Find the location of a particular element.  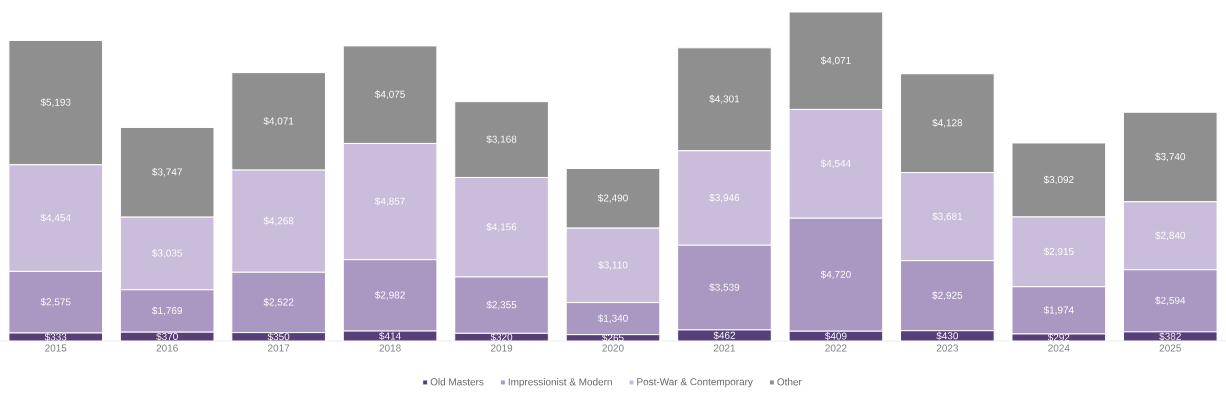

data-label: $430 is located at coordinates (947, 335).